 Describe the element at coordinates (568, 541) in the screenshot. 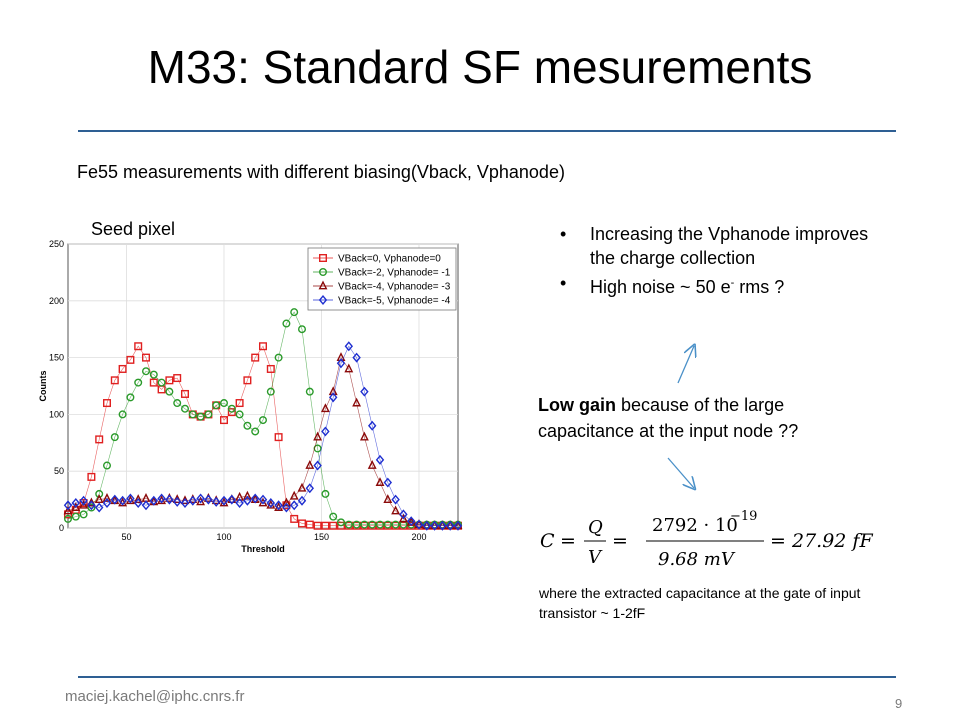

I see `formula-eq-1: =` at that location.